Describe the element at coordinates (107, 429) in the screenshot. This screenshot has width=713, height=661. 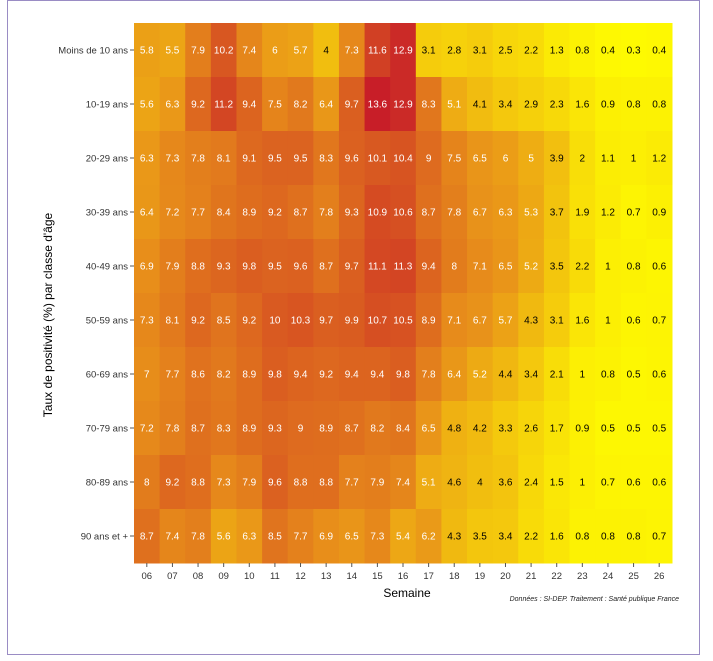
I see `y-tick-label: 70-79 ans` at that location.